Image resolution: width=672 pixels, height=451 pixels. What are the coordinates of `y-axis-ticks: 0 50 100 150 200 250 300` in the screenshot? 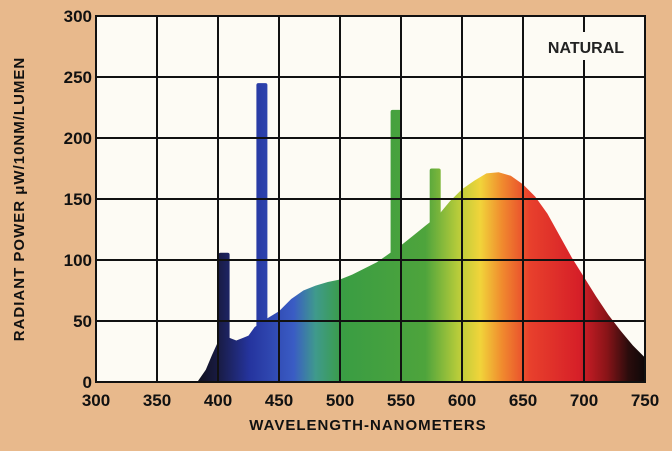 It's located at (78, 199).